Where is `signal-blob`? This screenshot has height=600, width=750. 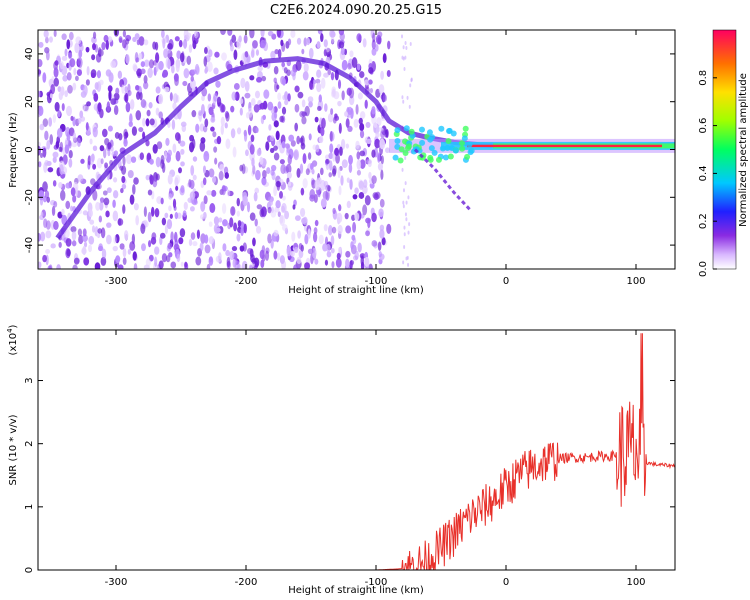 signal-blob is located at coordinates (395, 157).